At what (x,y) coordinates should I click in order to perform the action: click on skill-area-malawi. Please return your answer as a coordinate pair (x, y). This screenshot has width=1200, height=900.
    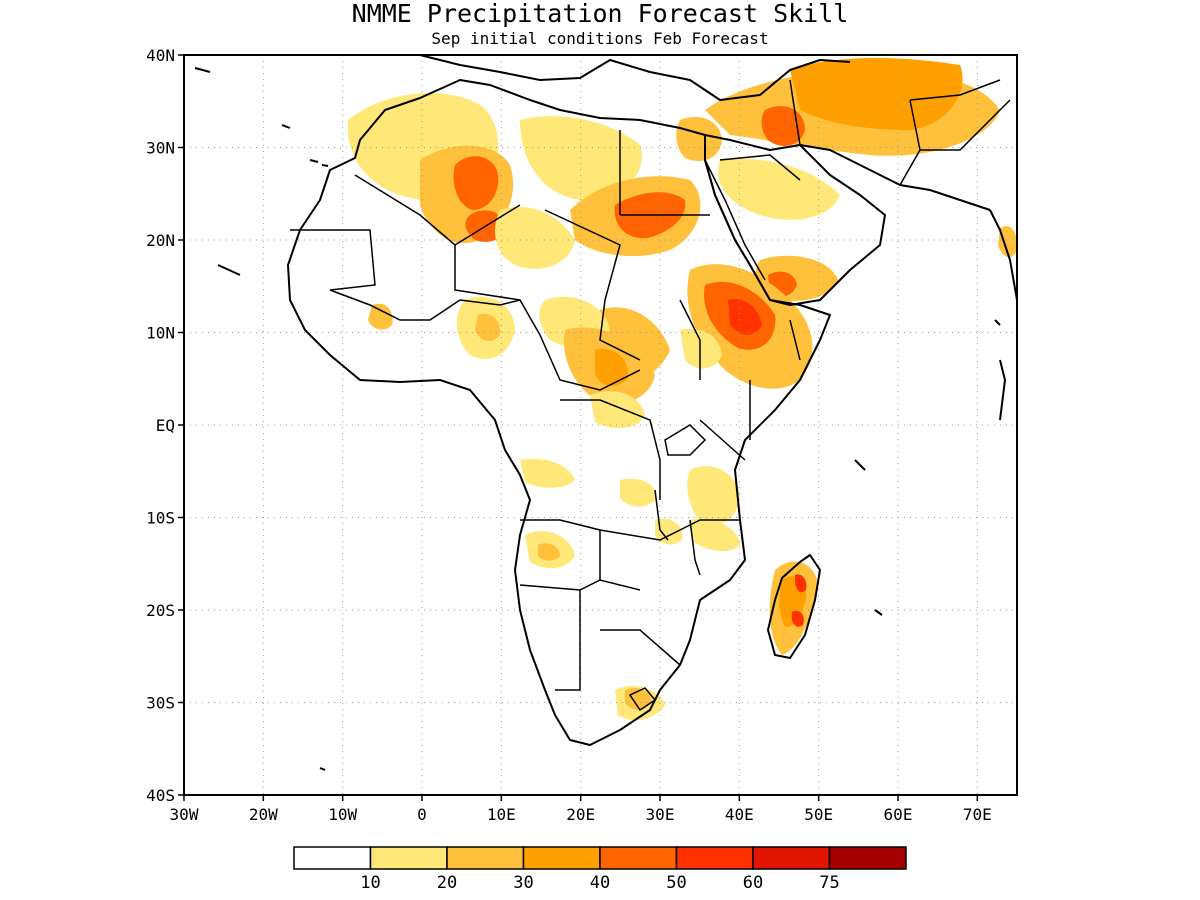
    Looking at the image, I should click on (669, 531).